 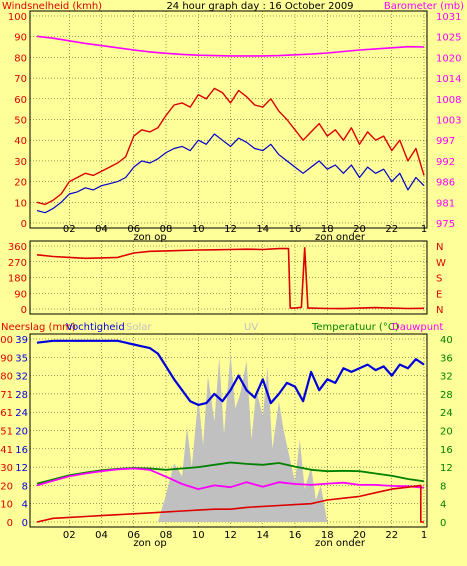 What do you see at coordinates (445, 224) in the screenshot?
I see `y2-tick-label: 975` at bounding box center [445, 224].